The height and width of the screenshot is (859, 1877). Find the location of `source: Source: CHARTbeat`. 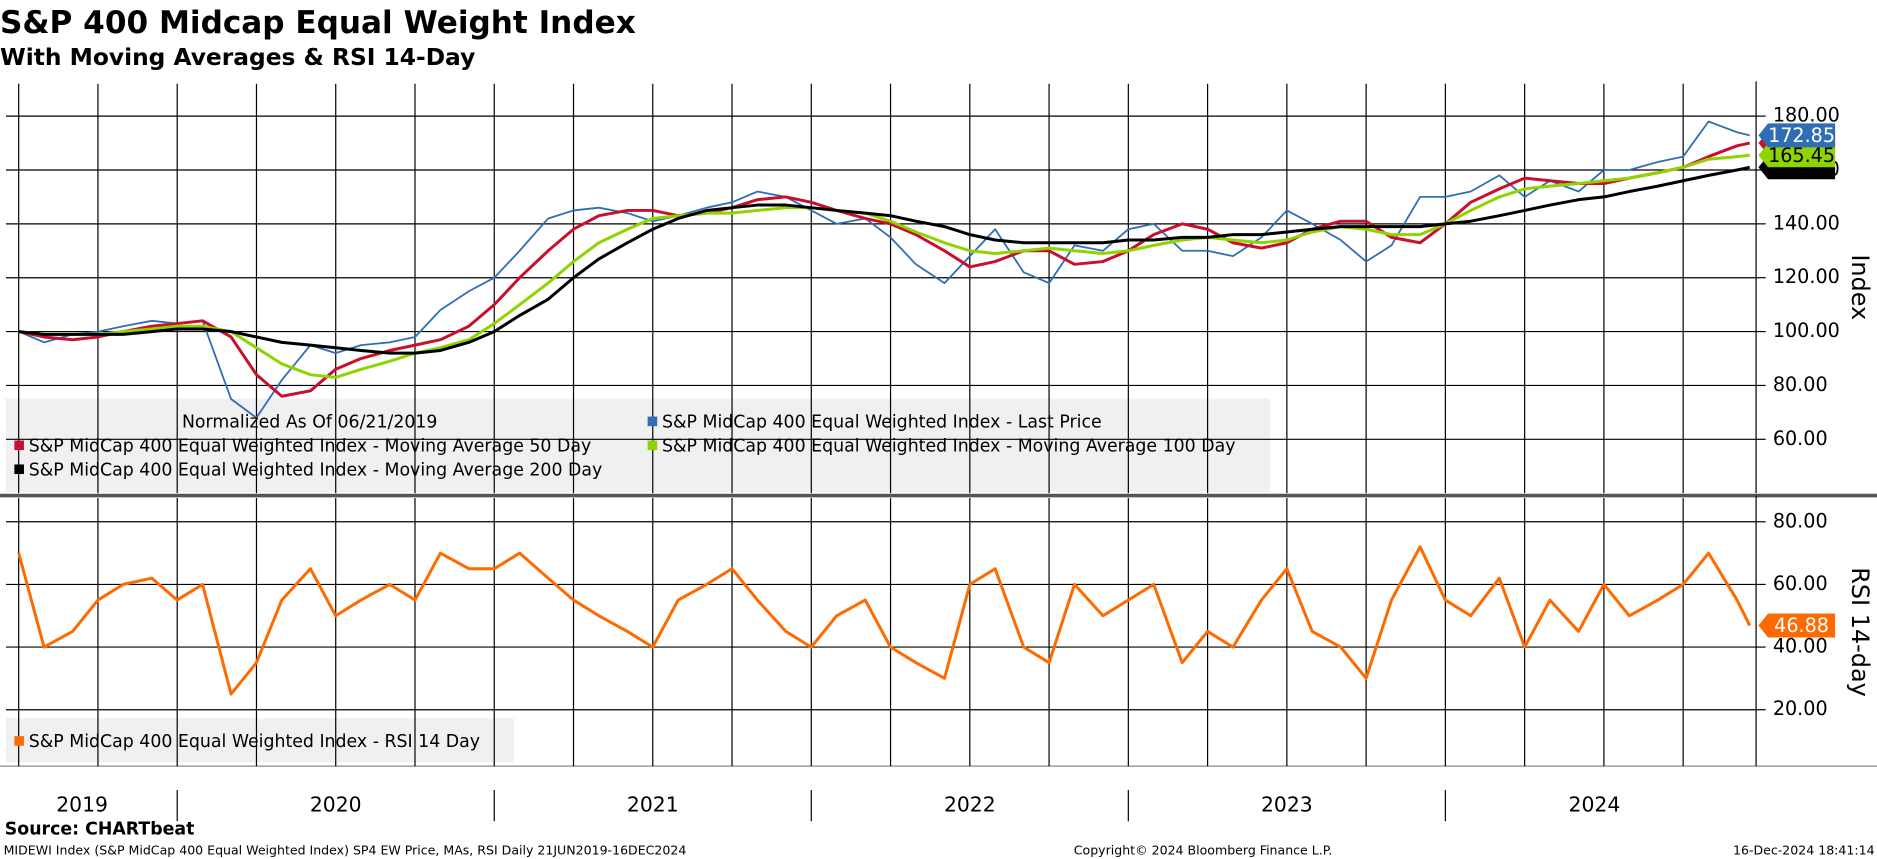

source: Source: CHARTbeat is located at coordinates (100, 830).